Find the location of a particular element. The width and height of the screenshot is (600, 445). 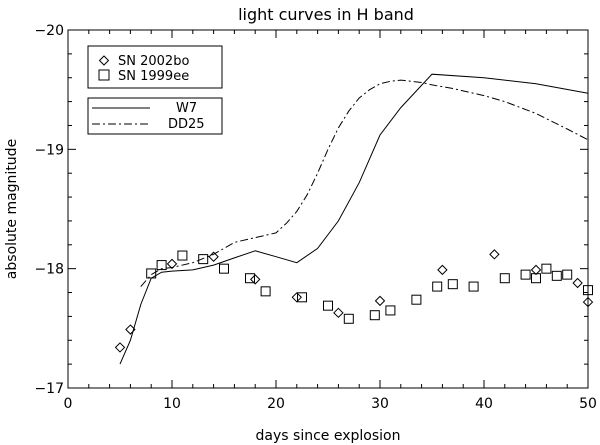

legend-label-dd25: DD25 is located at coordinates (186, 124).